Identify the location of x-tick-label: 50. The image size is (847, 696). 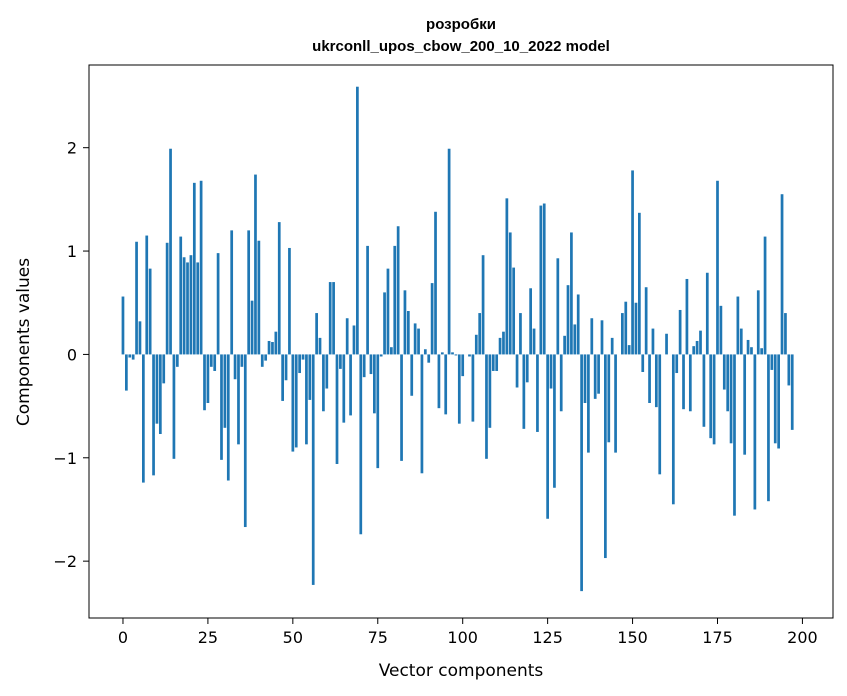
(293, 637).